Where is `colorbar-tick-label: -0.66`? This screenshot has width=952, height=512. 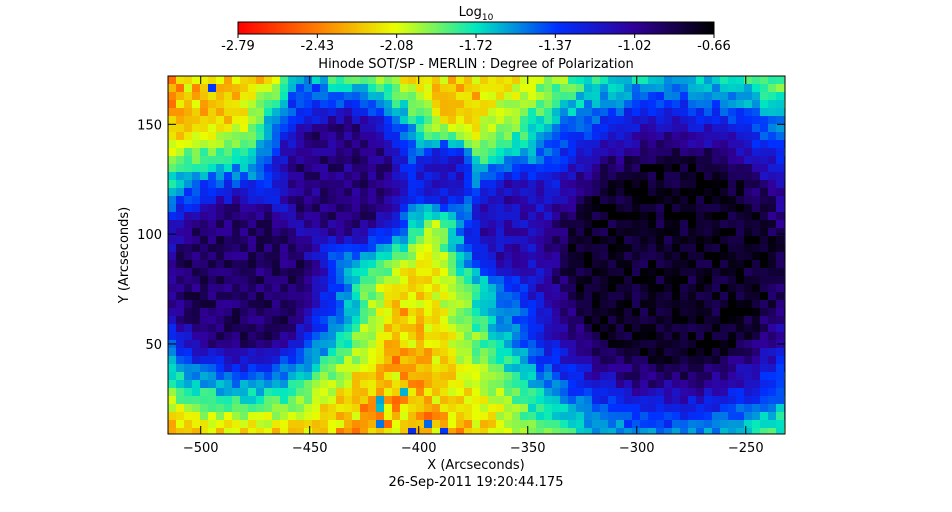 colorbar-tick-label: -0.66 is located at coordinates (714, 46).